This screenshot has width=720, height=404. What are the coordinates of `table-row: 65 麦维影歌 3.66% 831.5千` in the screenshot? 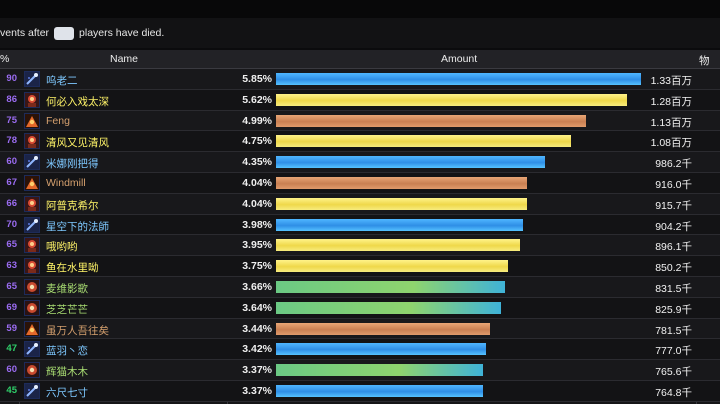 It's located at (360, 287).